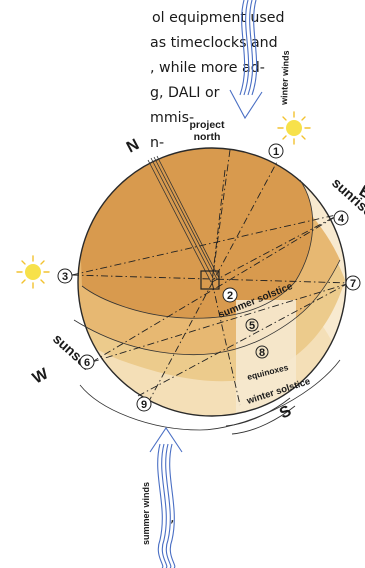 The image size is (365, 568). What do you see at coordinates (218, 18) in the screenshot?
I see `text-line-1: ol equipment used` at bounding box center [218, 18].